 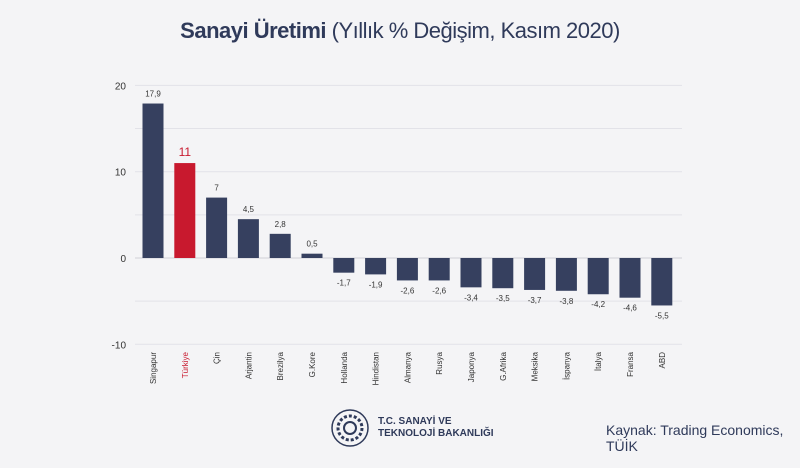 I want to click on org-line1: T.C. SANAYİ VE, so click(x=415, y=421).